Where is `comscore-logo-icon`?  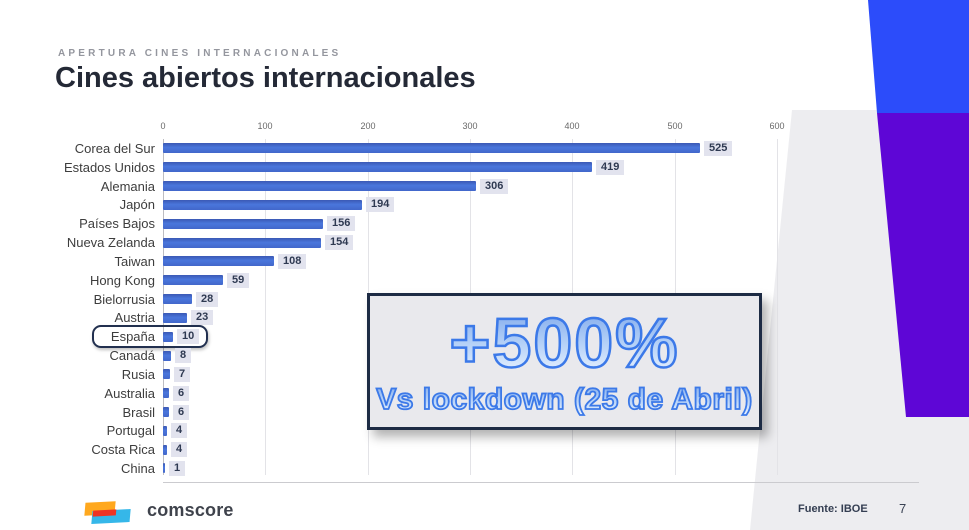 comscore-logo-icon is located at coordinates (108, 512).